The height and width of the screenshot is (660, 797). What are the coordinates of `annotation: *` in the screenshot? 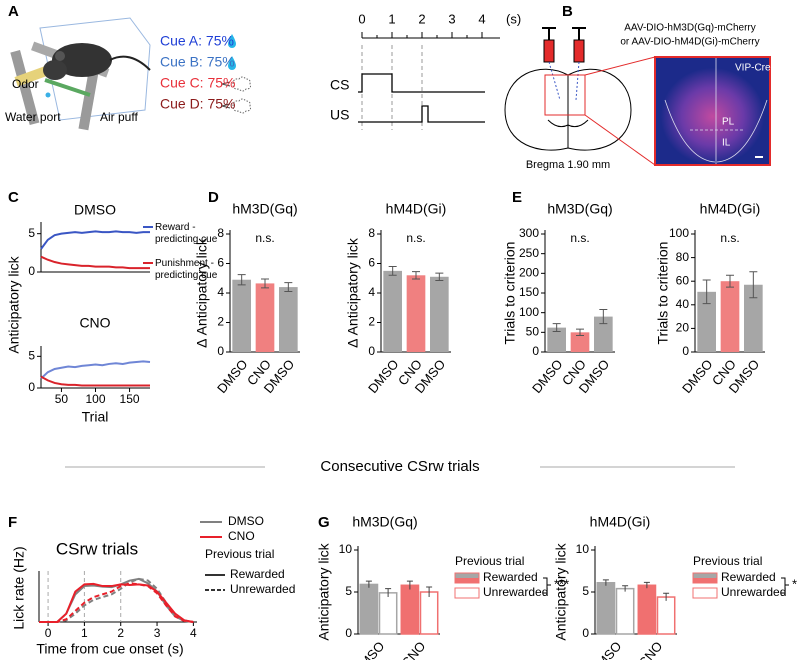 It's located at (794, 583).